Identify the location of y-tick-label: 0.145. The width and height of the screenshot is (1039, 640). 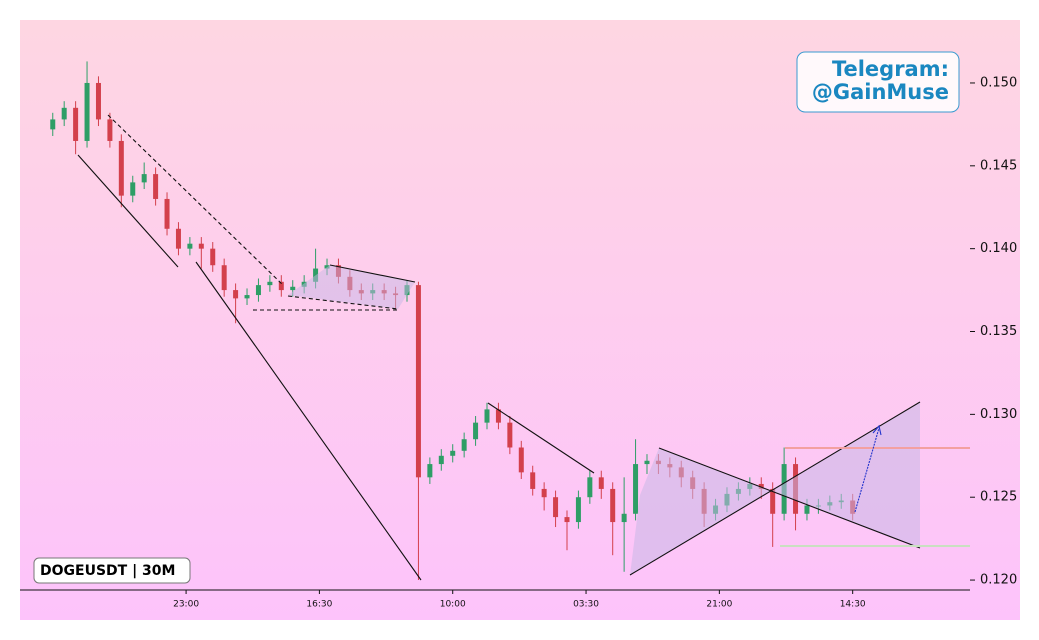
(998, 165).